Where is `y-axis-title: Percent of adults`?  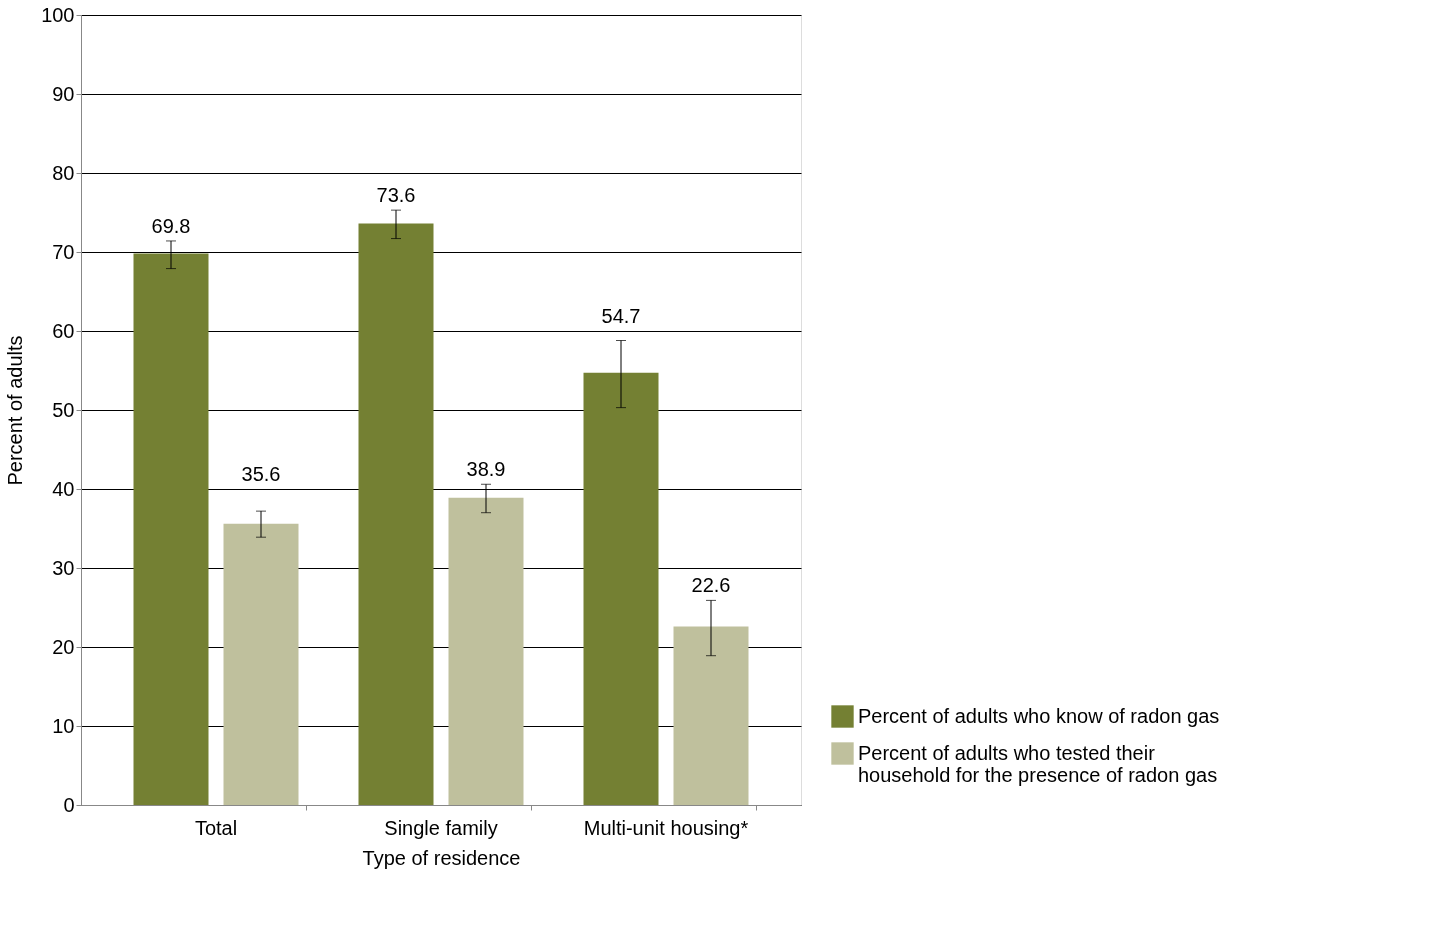 y-axis-title: Percent of adults is located at coordinates (15, 410).